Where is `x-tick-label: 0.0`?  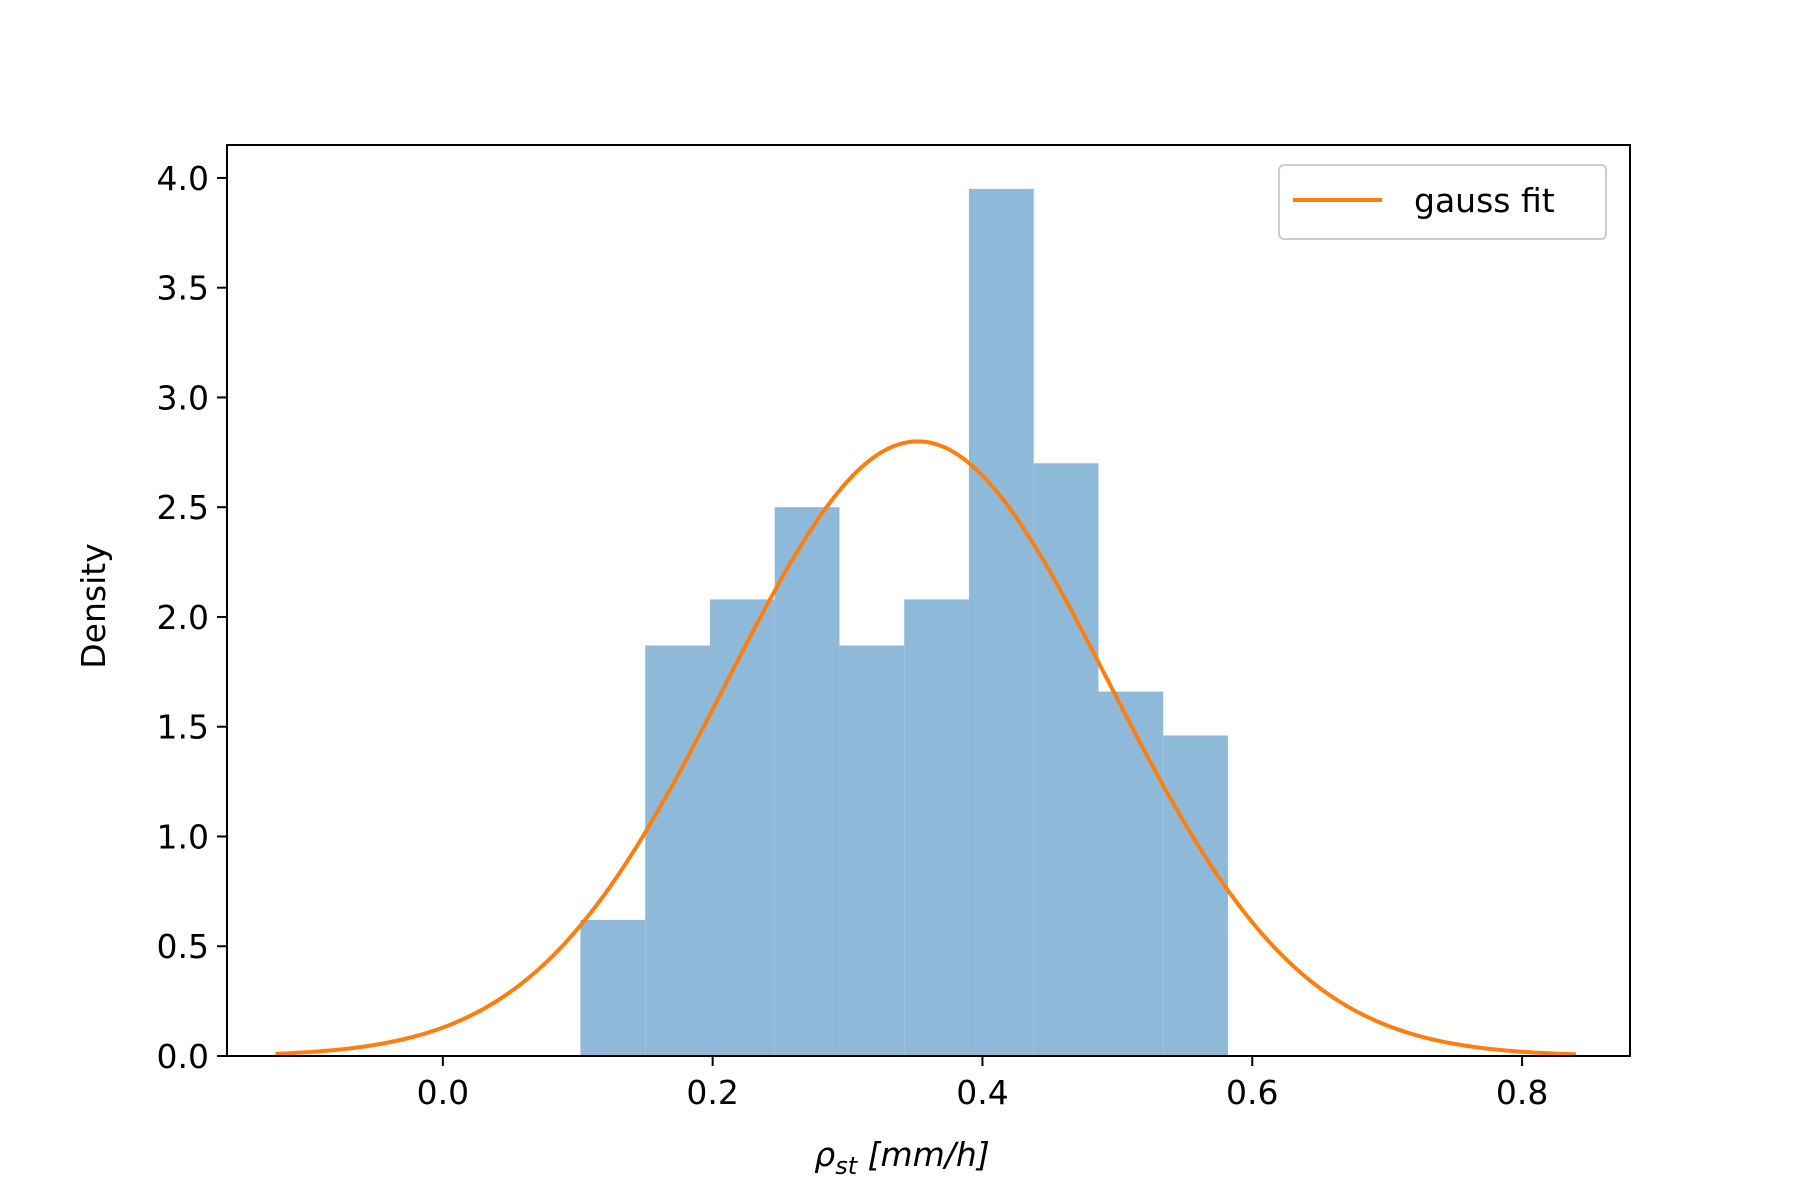 x-tick-label: 0.0 is located at coordinates (443, 1092).